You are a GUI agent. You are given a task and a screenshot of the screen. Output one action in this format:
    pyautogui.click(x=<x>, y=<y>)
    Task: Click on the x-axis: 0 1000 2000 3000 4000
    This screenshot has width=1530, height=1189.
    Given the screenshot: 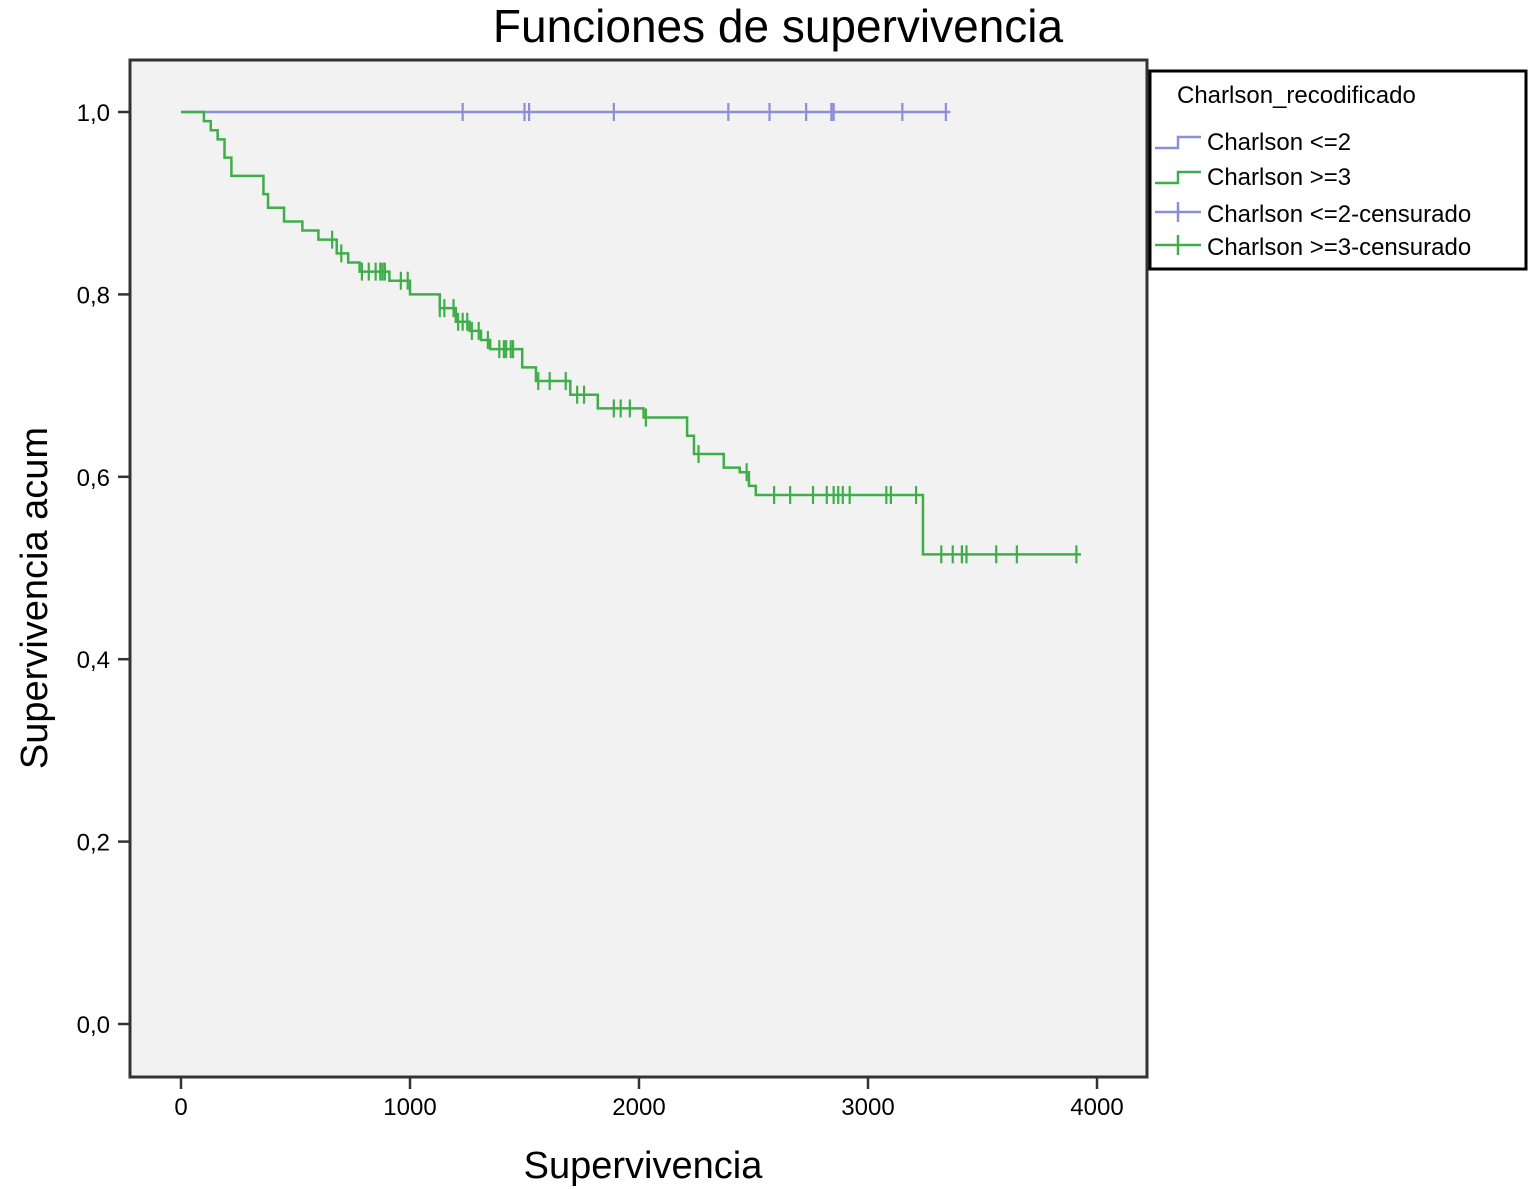 What is the action you would take?
    pyautogui.click(x=649, y=1099)
    